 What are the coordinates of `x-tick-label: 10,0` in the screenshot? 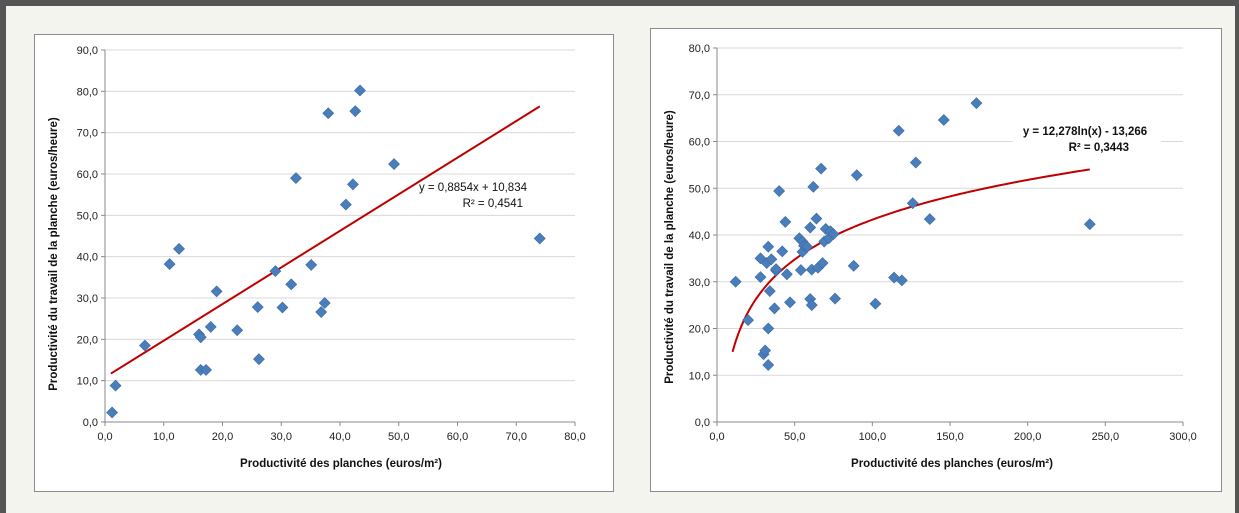 It's located at (163, 437).